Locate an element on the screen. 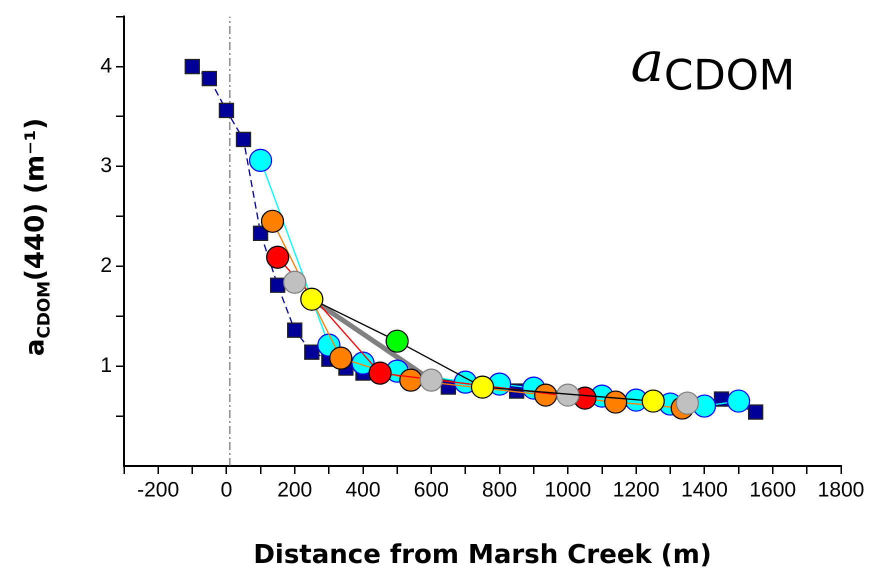  x-tick-label: 1800 is located at coordinates (841, 490).